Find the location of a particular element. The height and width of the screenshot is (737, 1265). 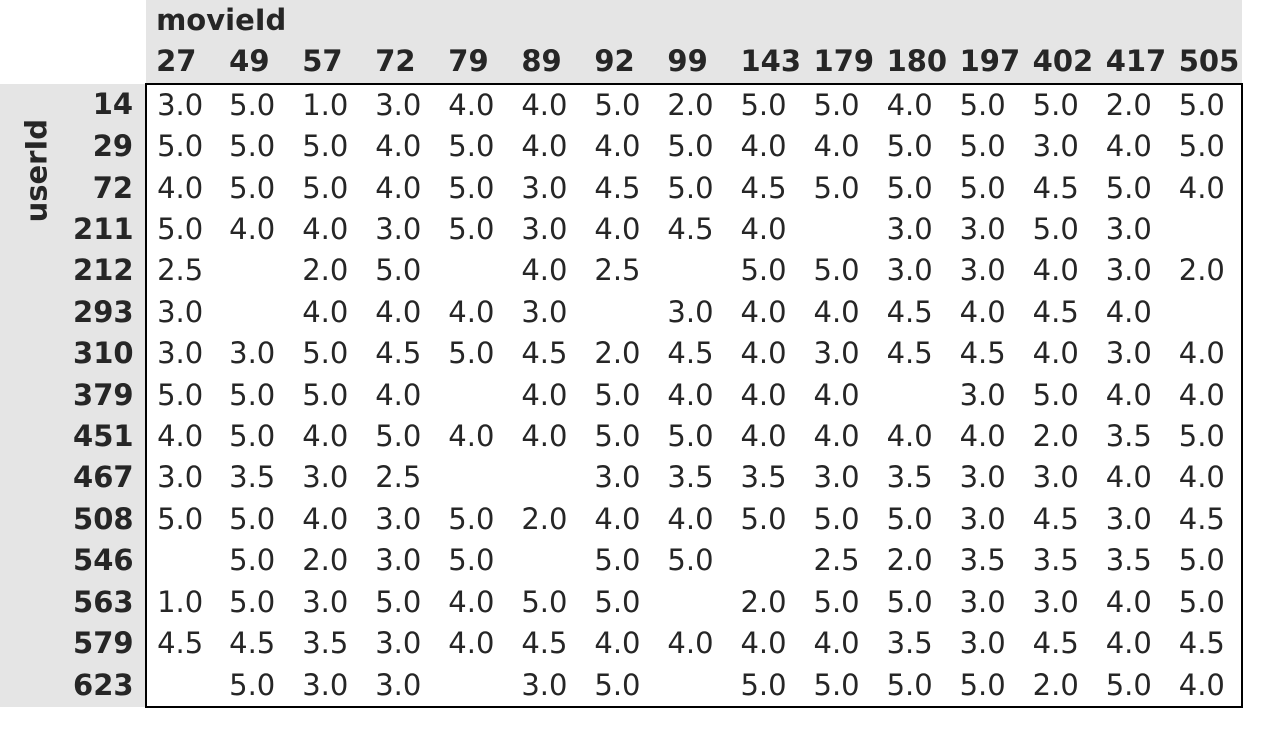

column-header: 99 is located at coordinates (694, 62).